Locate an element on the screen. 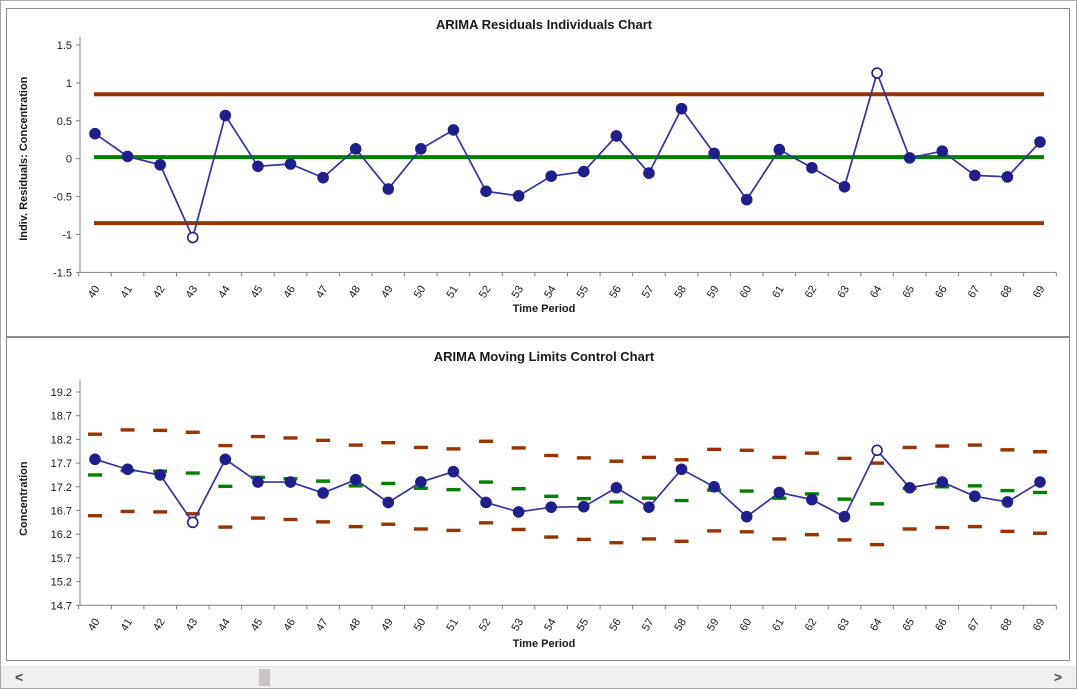 Image resolution: width=1077 pixels, height=689 pixels. scrollbar-thumb is located at coordinates (264, 677).